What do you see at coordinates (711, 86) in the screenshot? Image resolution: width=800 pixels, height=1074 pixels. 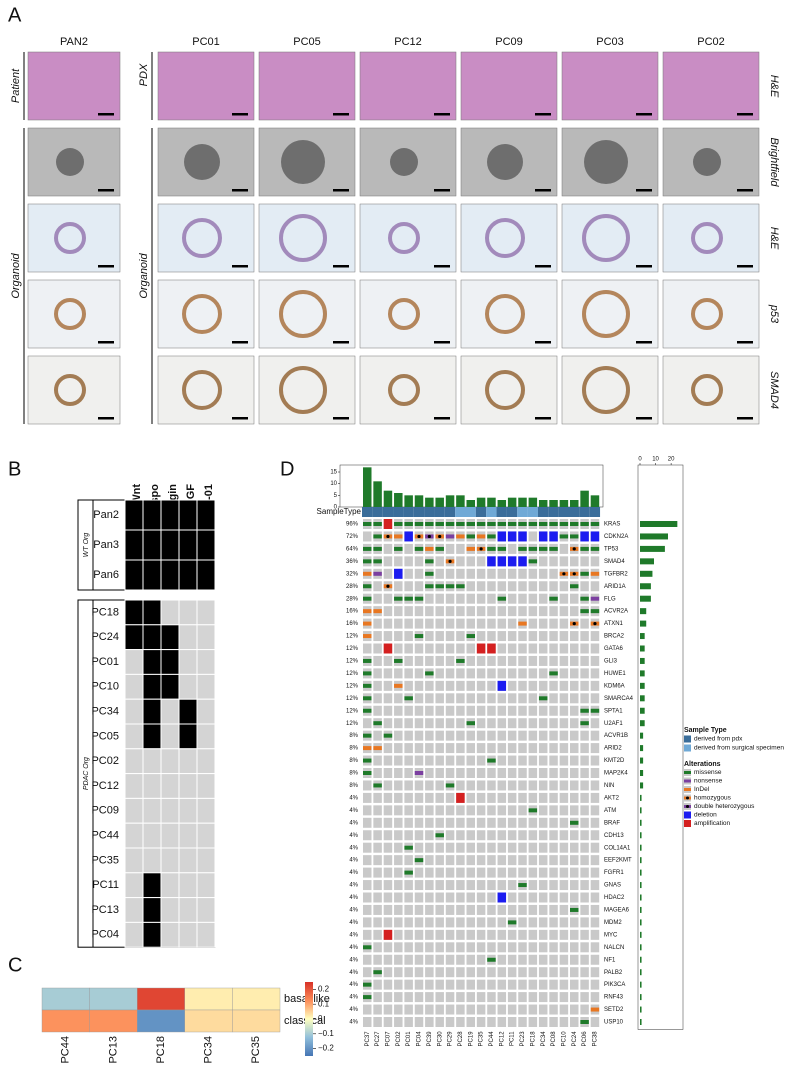 I see `image-tile` at bounding box center [711, 86].